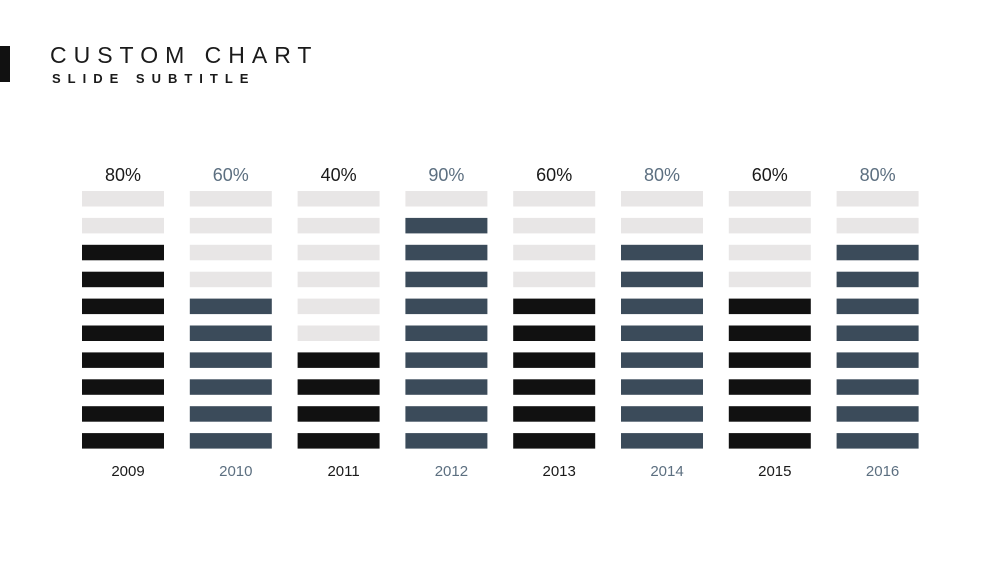  I want to click on category-label: 2015, so click(774, 471).